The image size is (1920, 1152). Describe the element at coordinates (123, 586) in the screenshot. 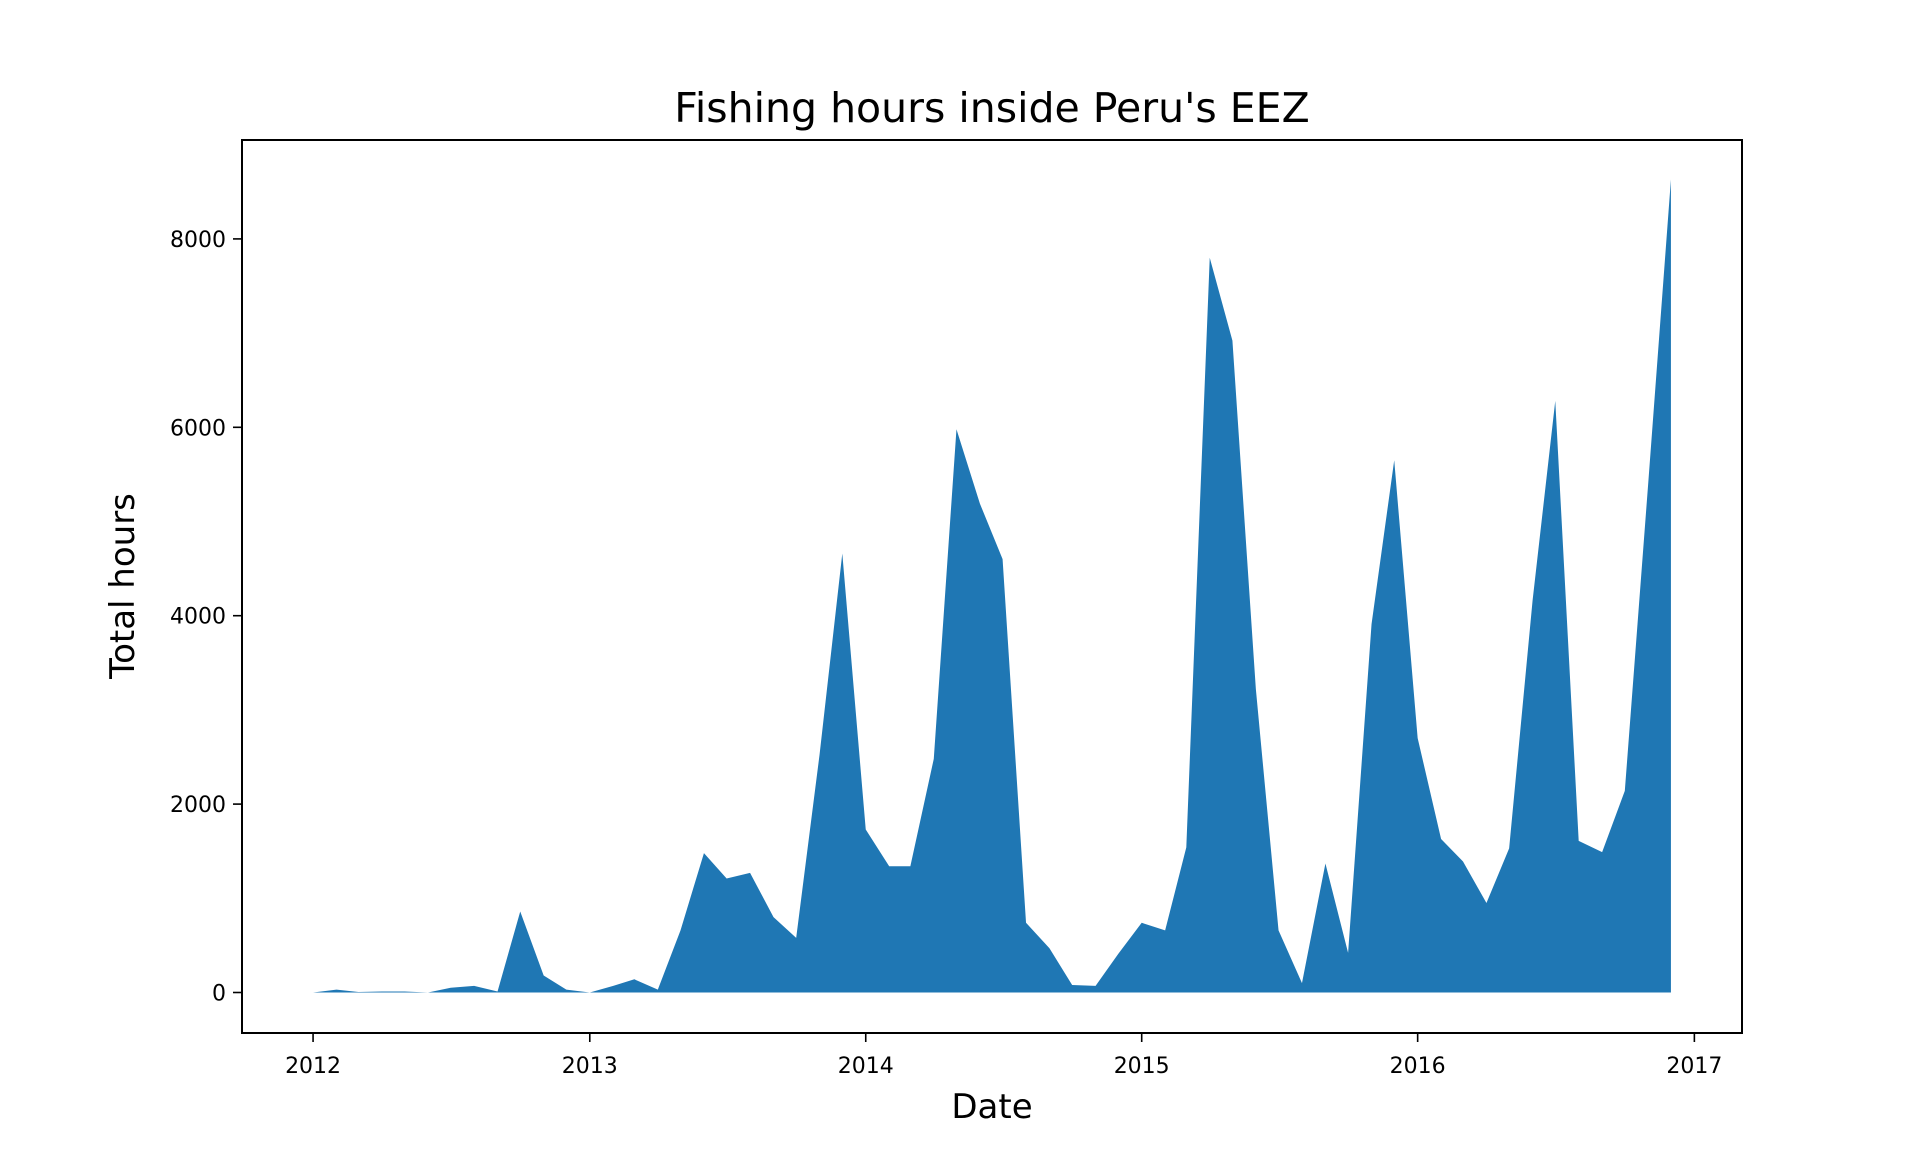

I see `y-axis-label: Total hours` at that location.